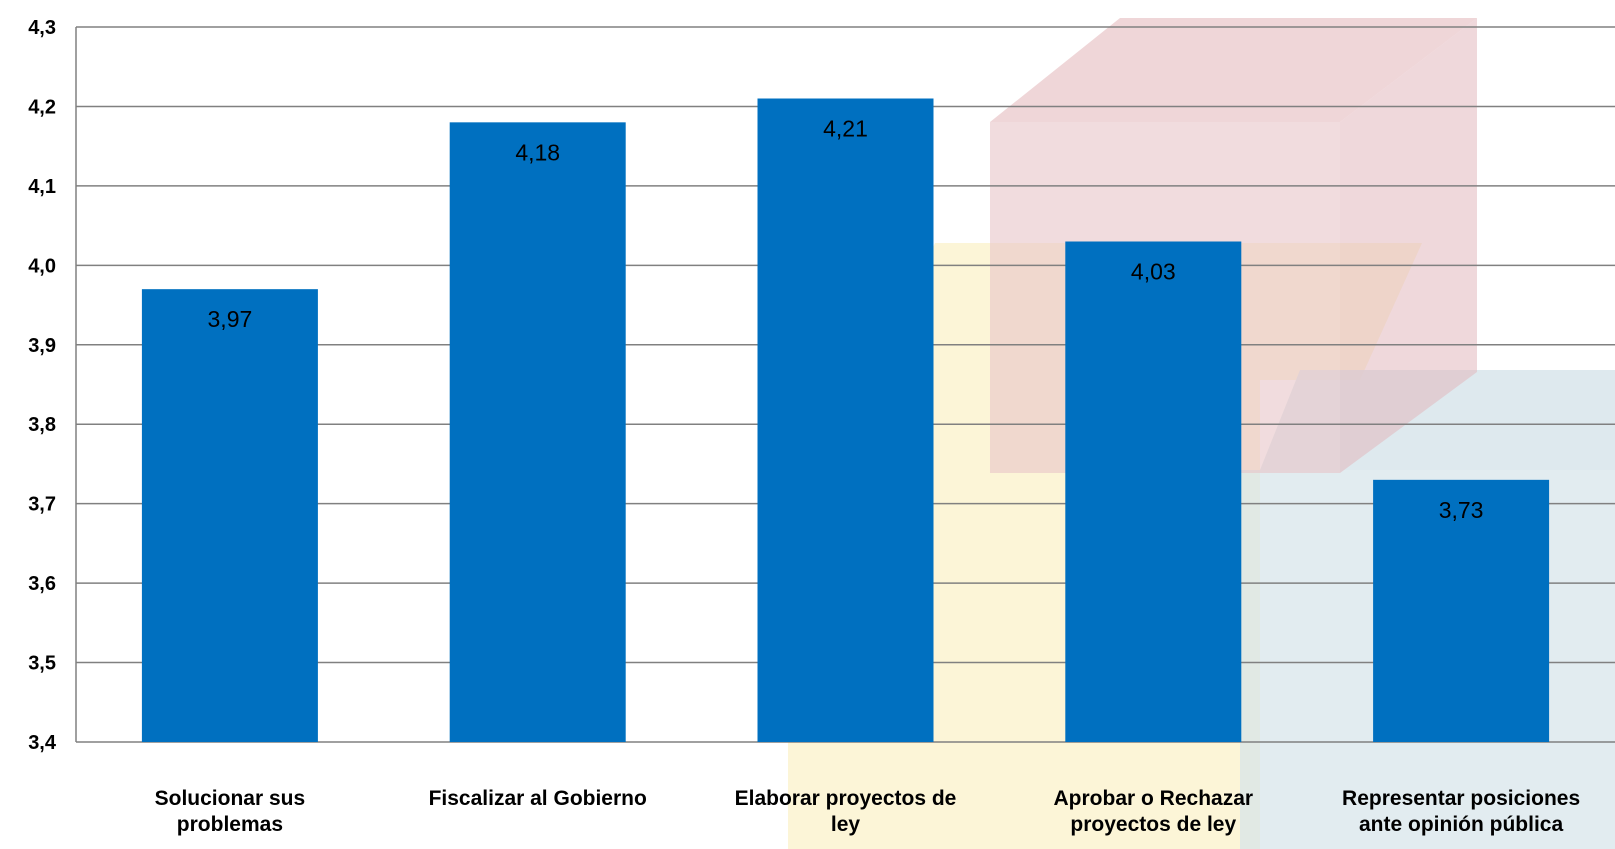 Image resolution: width=1615 pixels, height=849 pixels. What do you see at coordinates (230, 798) in the screenshot?
I see `category-label: Solucionar sus` at bounding box center [230, 798].